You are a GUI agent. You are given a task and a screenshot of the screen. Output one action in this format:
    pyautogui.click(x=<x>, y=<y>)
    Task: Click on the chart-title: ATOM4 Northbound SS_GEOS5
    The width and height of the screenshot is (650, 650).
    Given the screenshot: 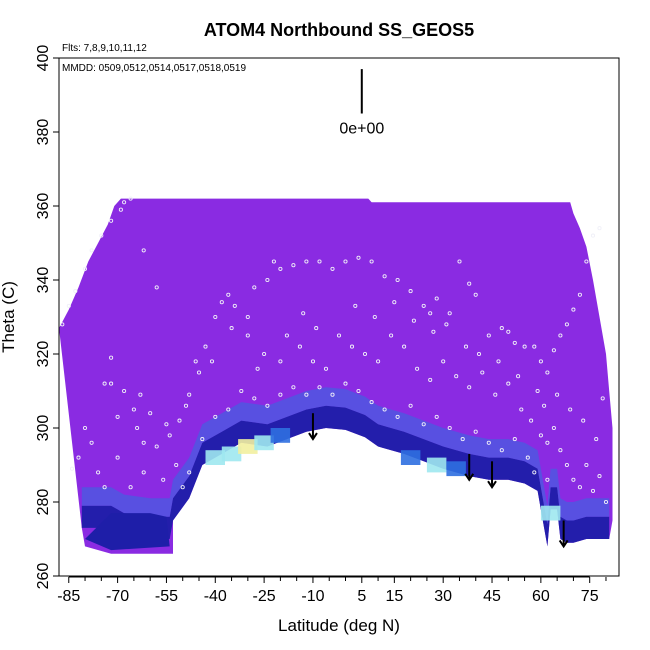 What is the action you would take?
    pyautogui.click(x=339, y=30)
    